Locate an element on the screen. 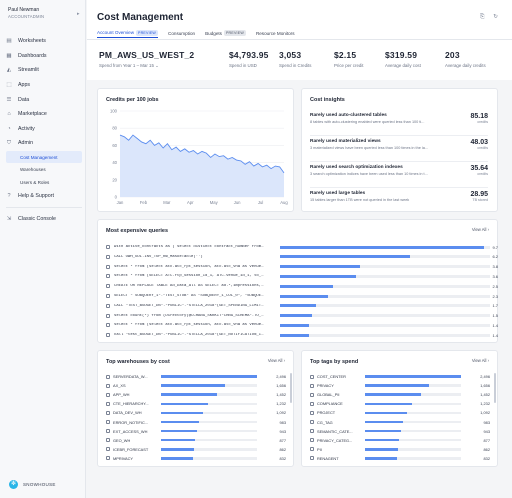 This screenshot has width=512, height=498. tag-row: CG_TAG 983 is located at coordinates (400, 422).